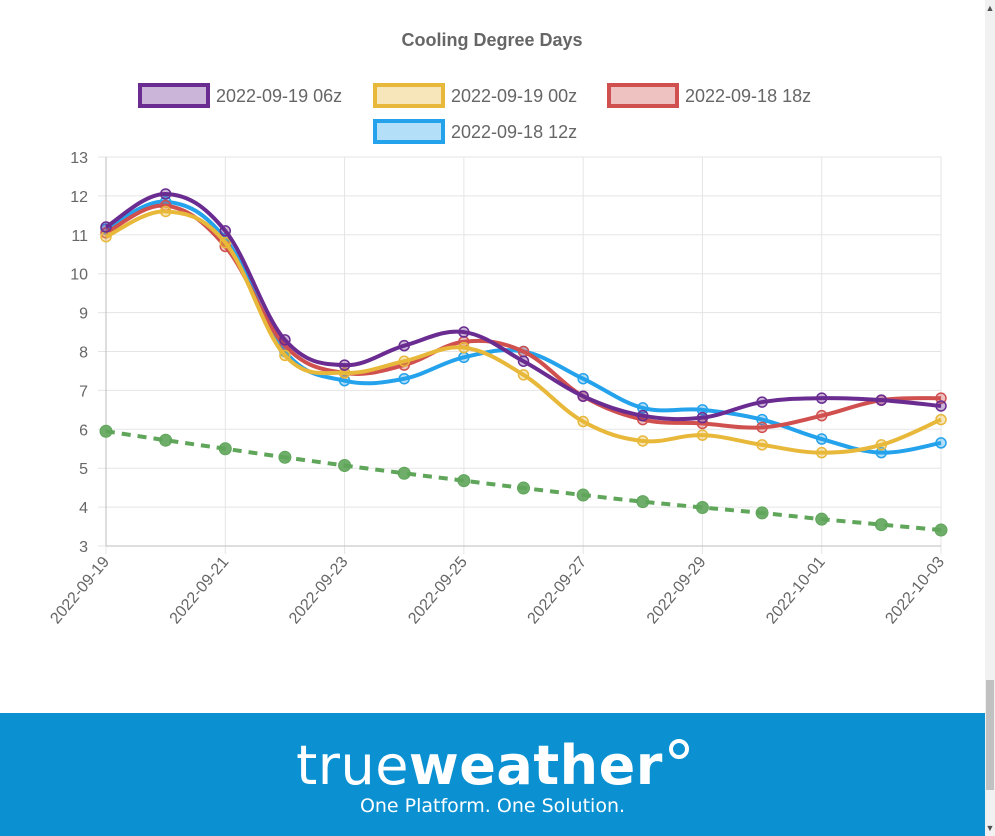  I want to click on legend-item: 2022-09-18 18z, so click(709, 95).